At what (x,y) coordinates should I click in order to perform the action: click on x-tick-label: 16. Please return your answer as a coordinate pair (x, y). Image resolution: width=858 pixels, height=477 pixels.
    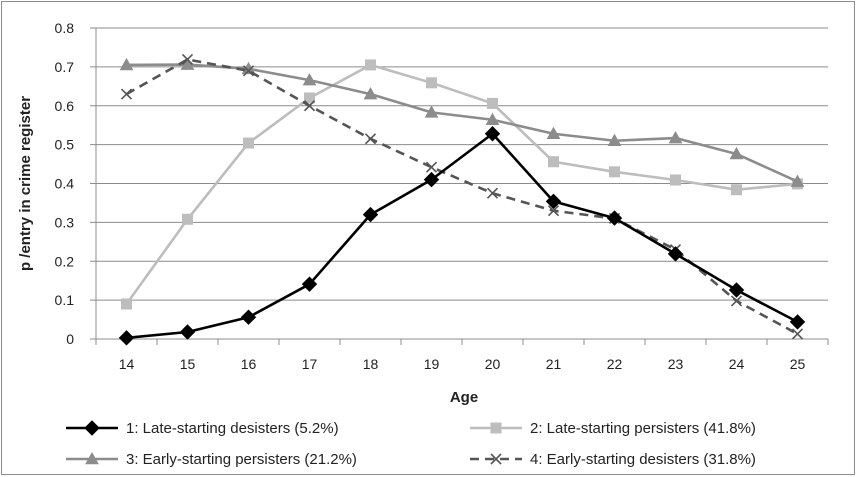
    Looking at the image, I should click on (249, 364).